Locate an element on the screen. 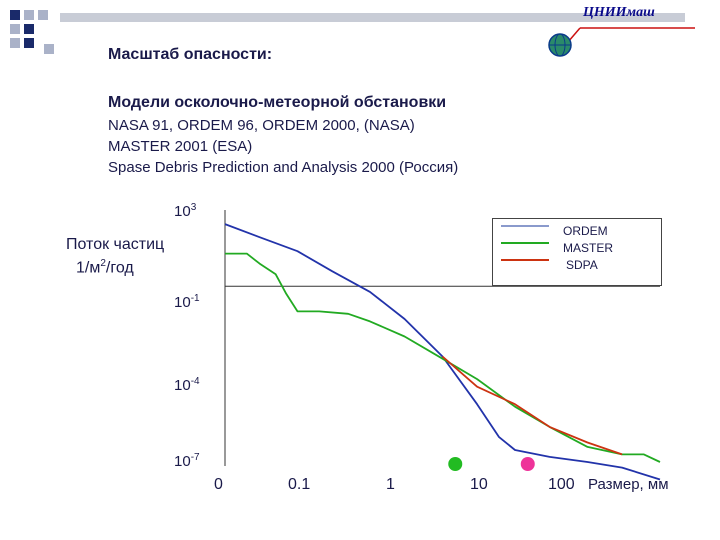 This screenshot has height=540, width=720. y-tick-1e-4: 10⁻⁴ is located at coordinates (187, 385).